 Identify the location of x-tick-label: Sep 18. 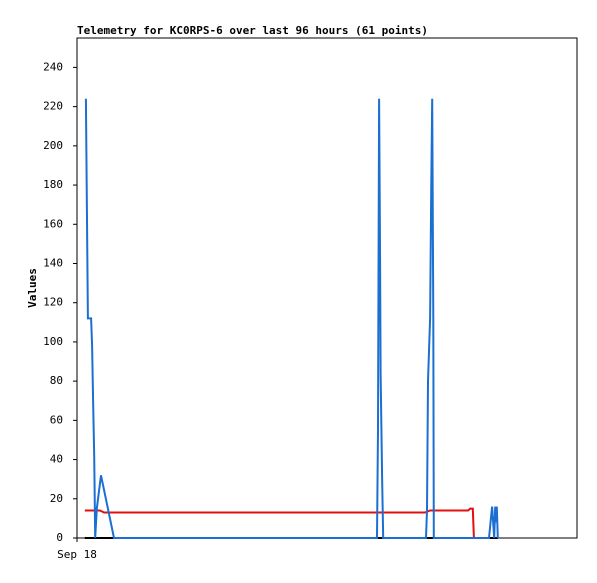
(77, 554).